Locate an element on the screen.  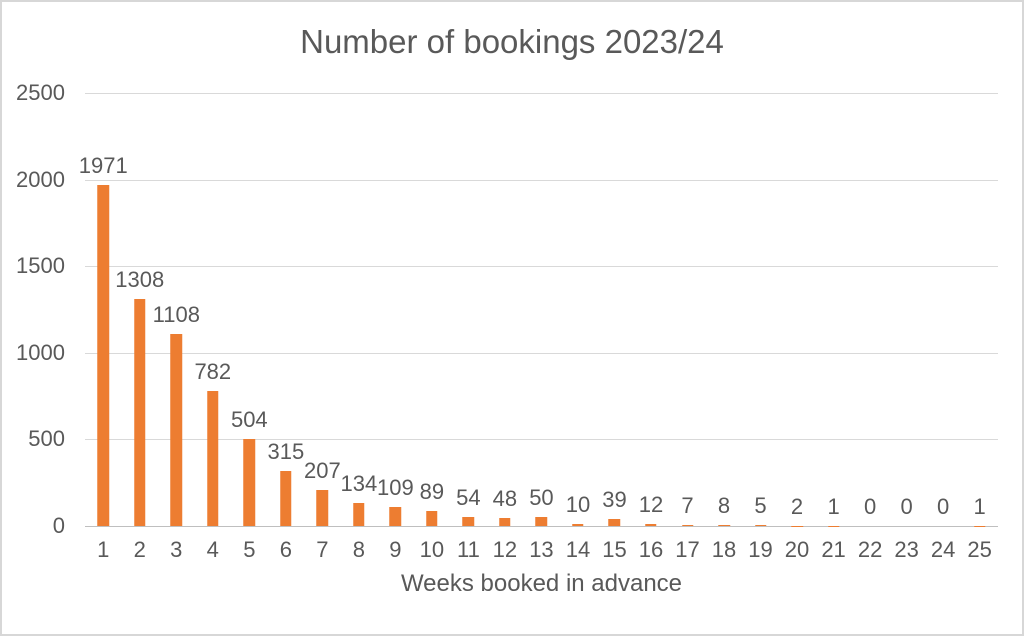
bar-value-label: 8 is located at coordinates (724, 505).